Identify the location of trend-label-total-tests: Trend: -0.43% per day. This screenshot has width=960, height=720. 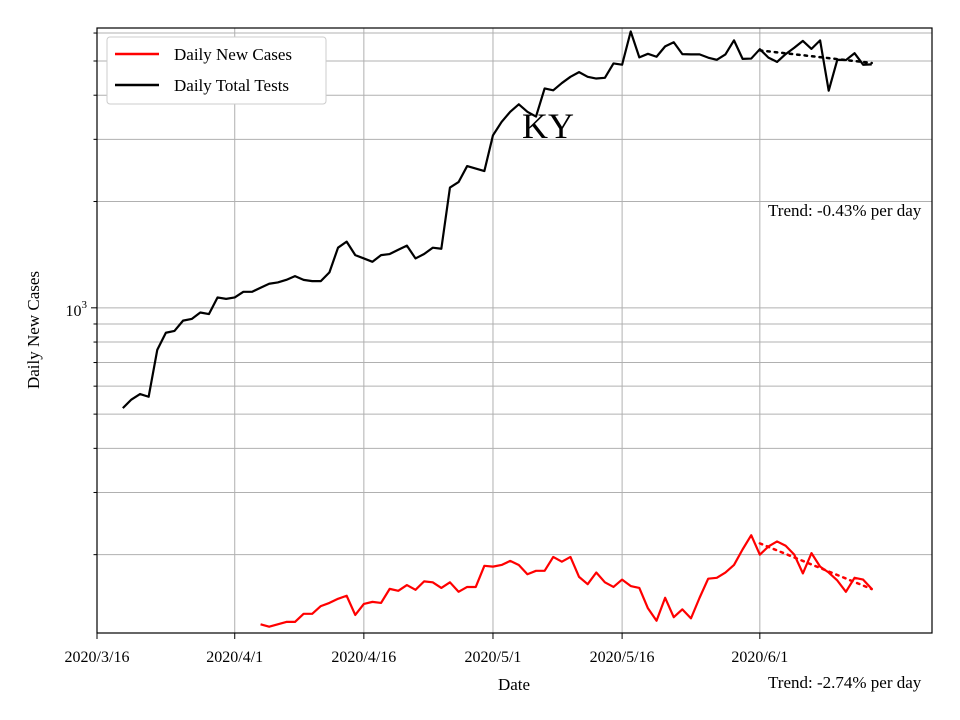
(845, 210).